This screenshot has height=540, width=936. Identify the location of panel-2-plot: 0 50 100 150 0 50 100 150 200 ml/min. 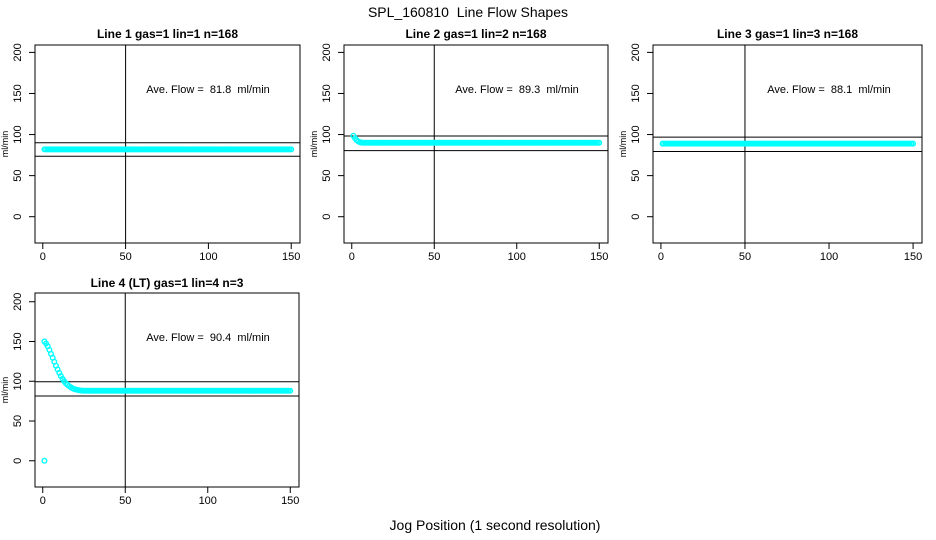
(459, 153).